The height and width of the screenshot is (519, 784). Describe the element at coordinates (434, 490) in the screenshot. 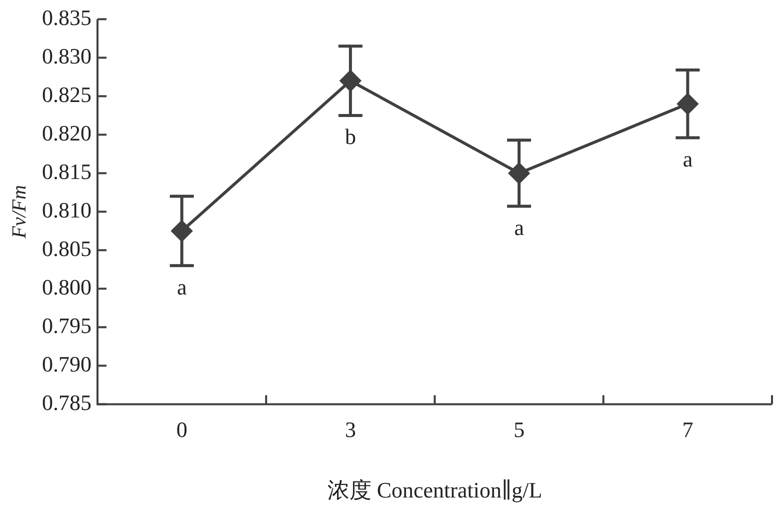

I see `x-axis-title: 浓度 Concentration∥g/L` at that location.